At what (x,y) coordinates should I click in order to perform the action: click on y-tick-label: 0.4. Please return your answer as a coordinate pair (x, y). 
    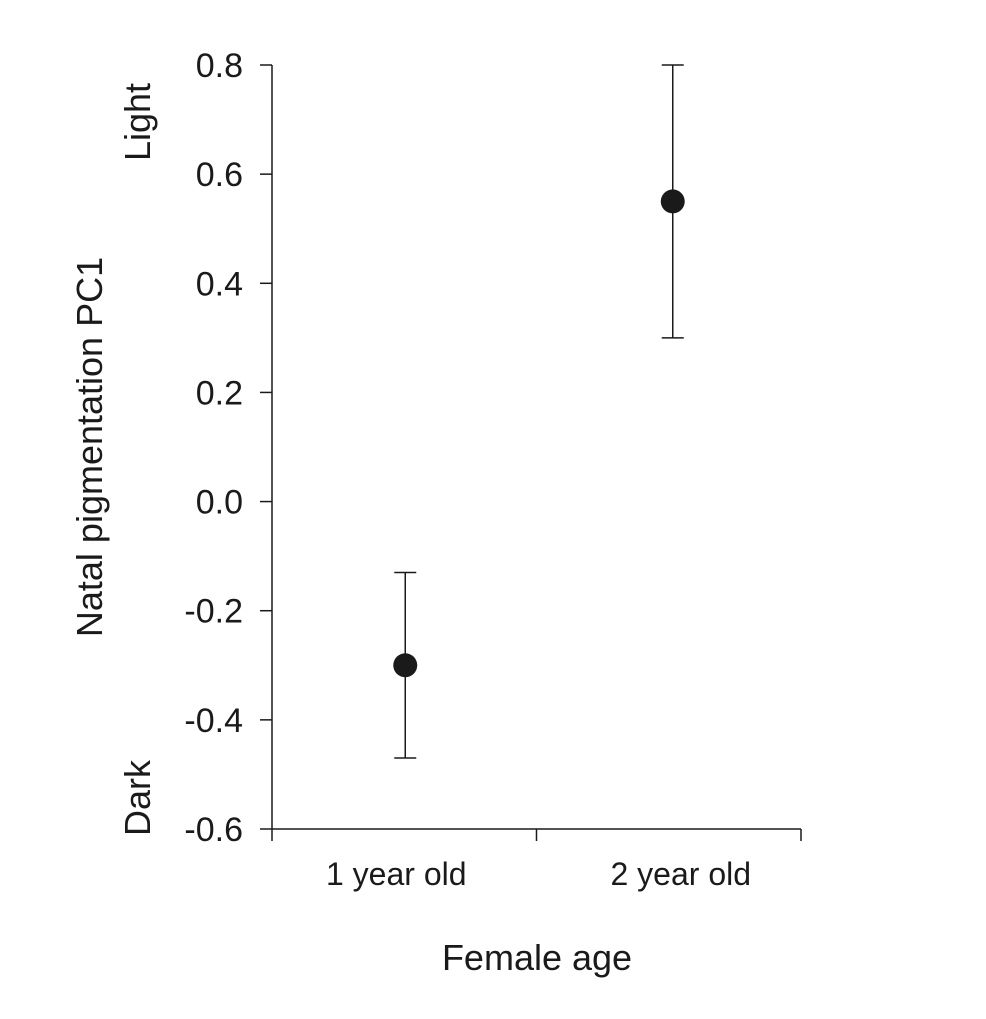
    Looking at the image, I should click on (219, 284).